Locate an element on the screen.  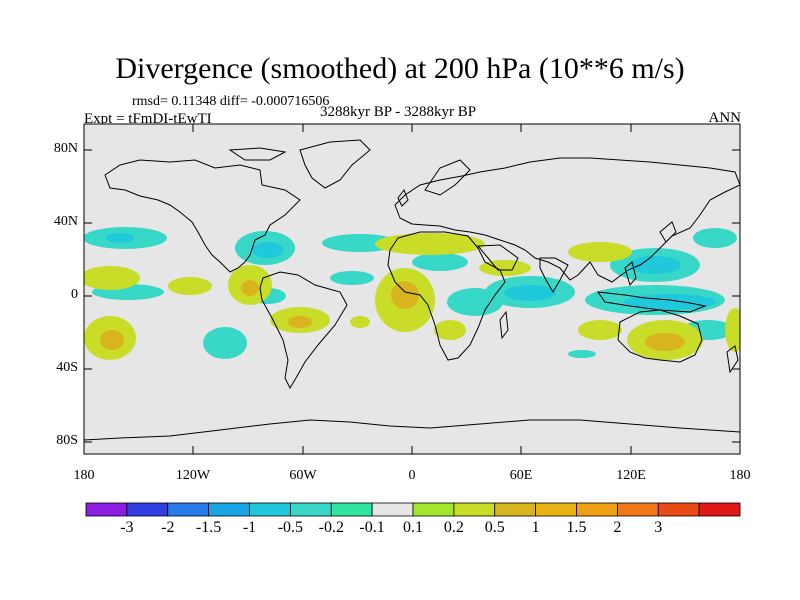
colorbar-label: 0.2 is located at coordinates (453, 527).